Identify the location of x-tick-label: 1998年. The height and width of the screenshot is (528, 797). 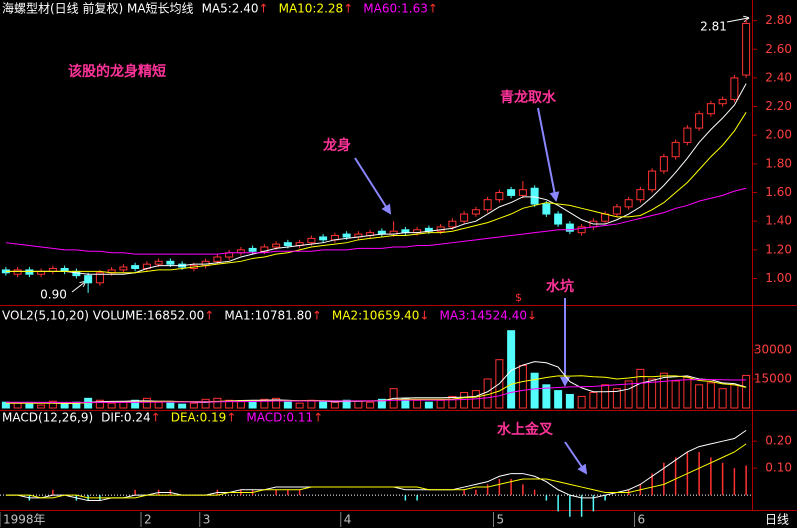
(24, 520).